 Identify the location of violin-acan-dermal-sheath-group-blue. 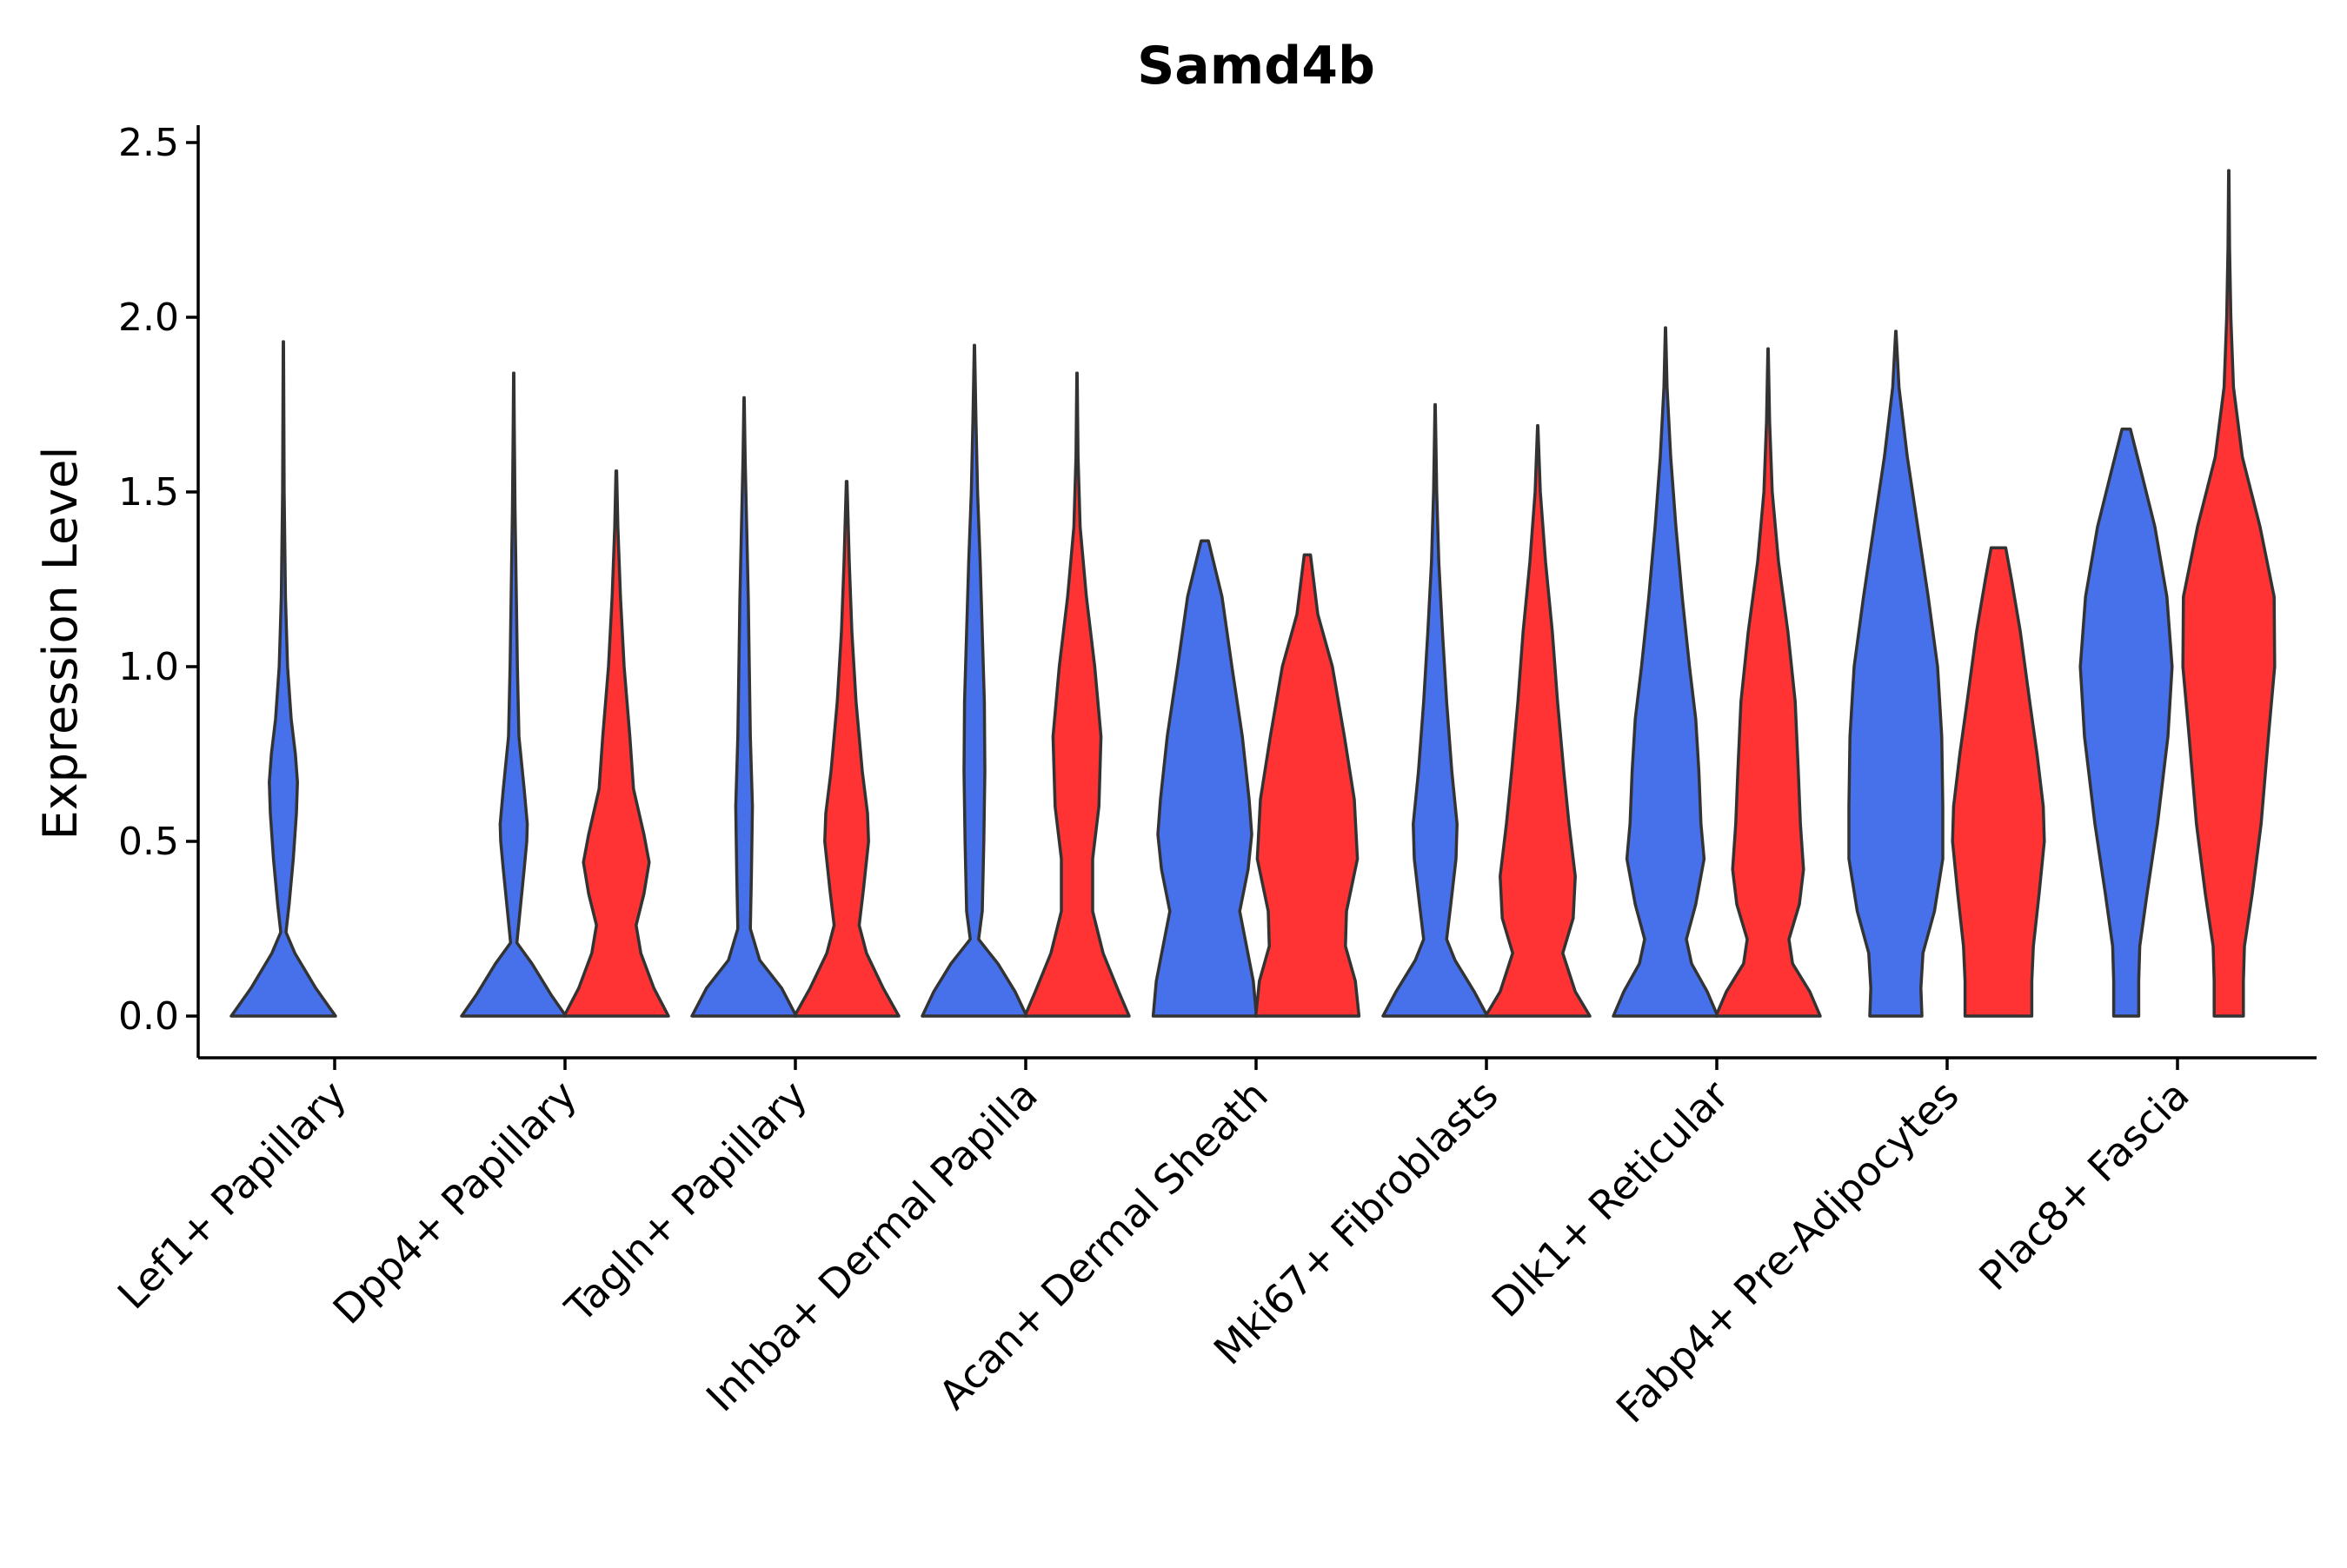
(1205, 778).